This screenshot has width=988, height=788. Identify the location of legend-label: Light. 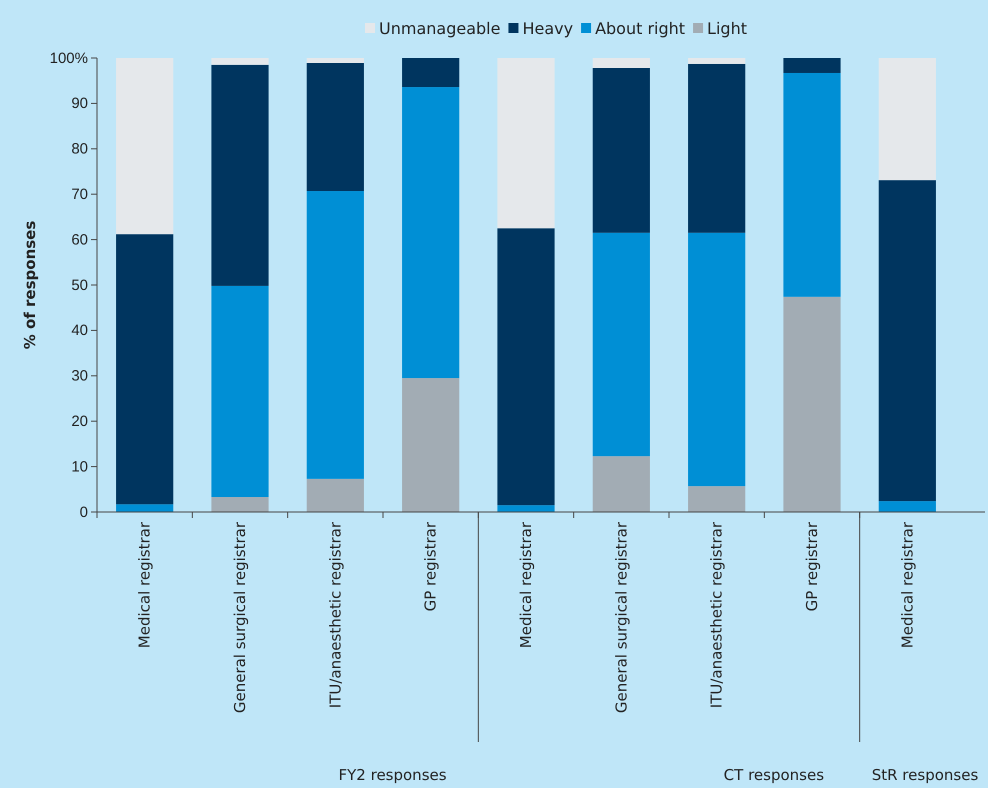
(727, 28).